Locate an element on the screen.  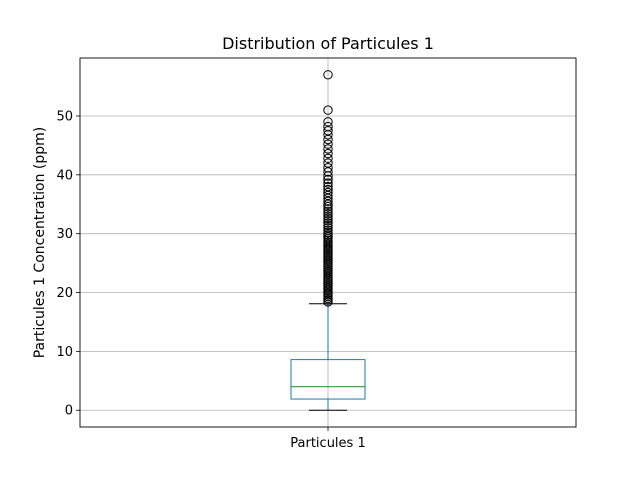
iqr-box is located at coordinates (328, 379).